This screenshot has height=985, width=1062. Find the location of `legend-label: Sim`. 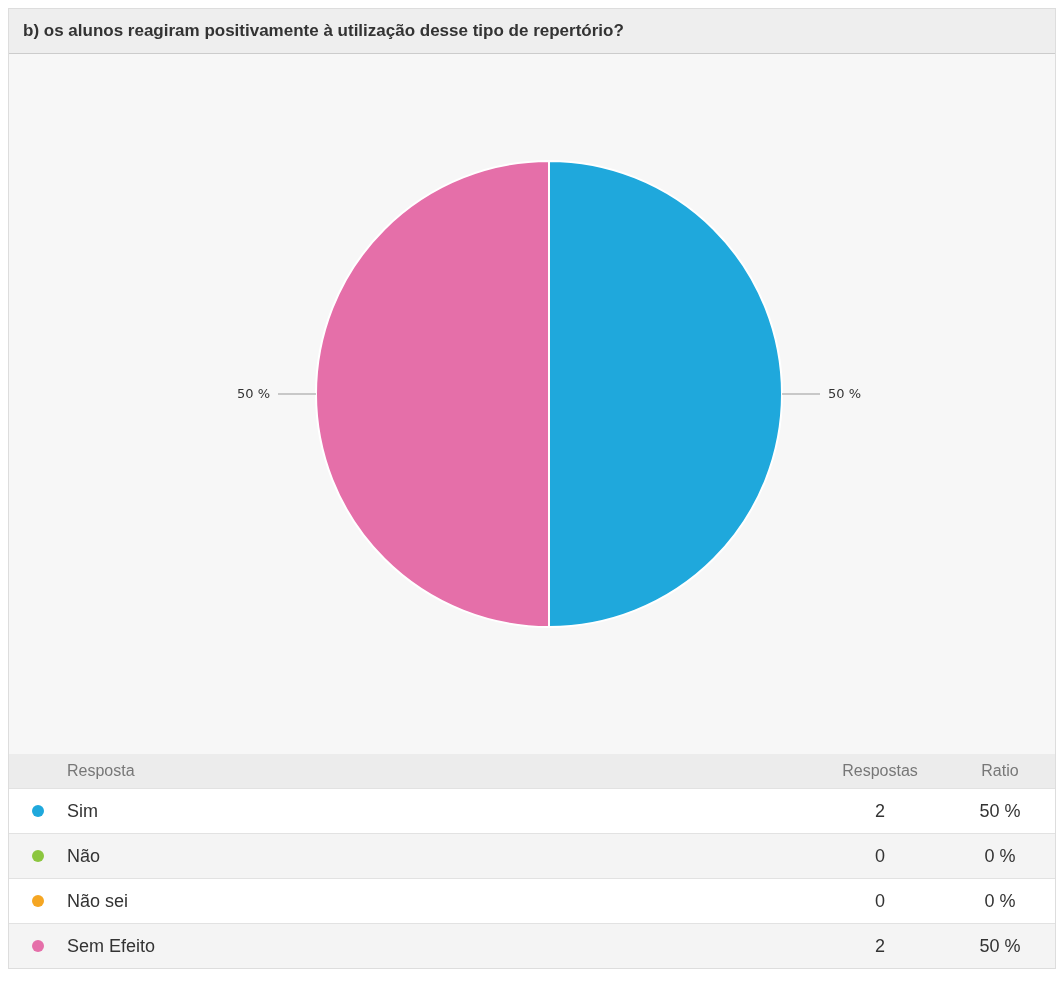

legend-label: Sim is located at coordinates (83, 811).